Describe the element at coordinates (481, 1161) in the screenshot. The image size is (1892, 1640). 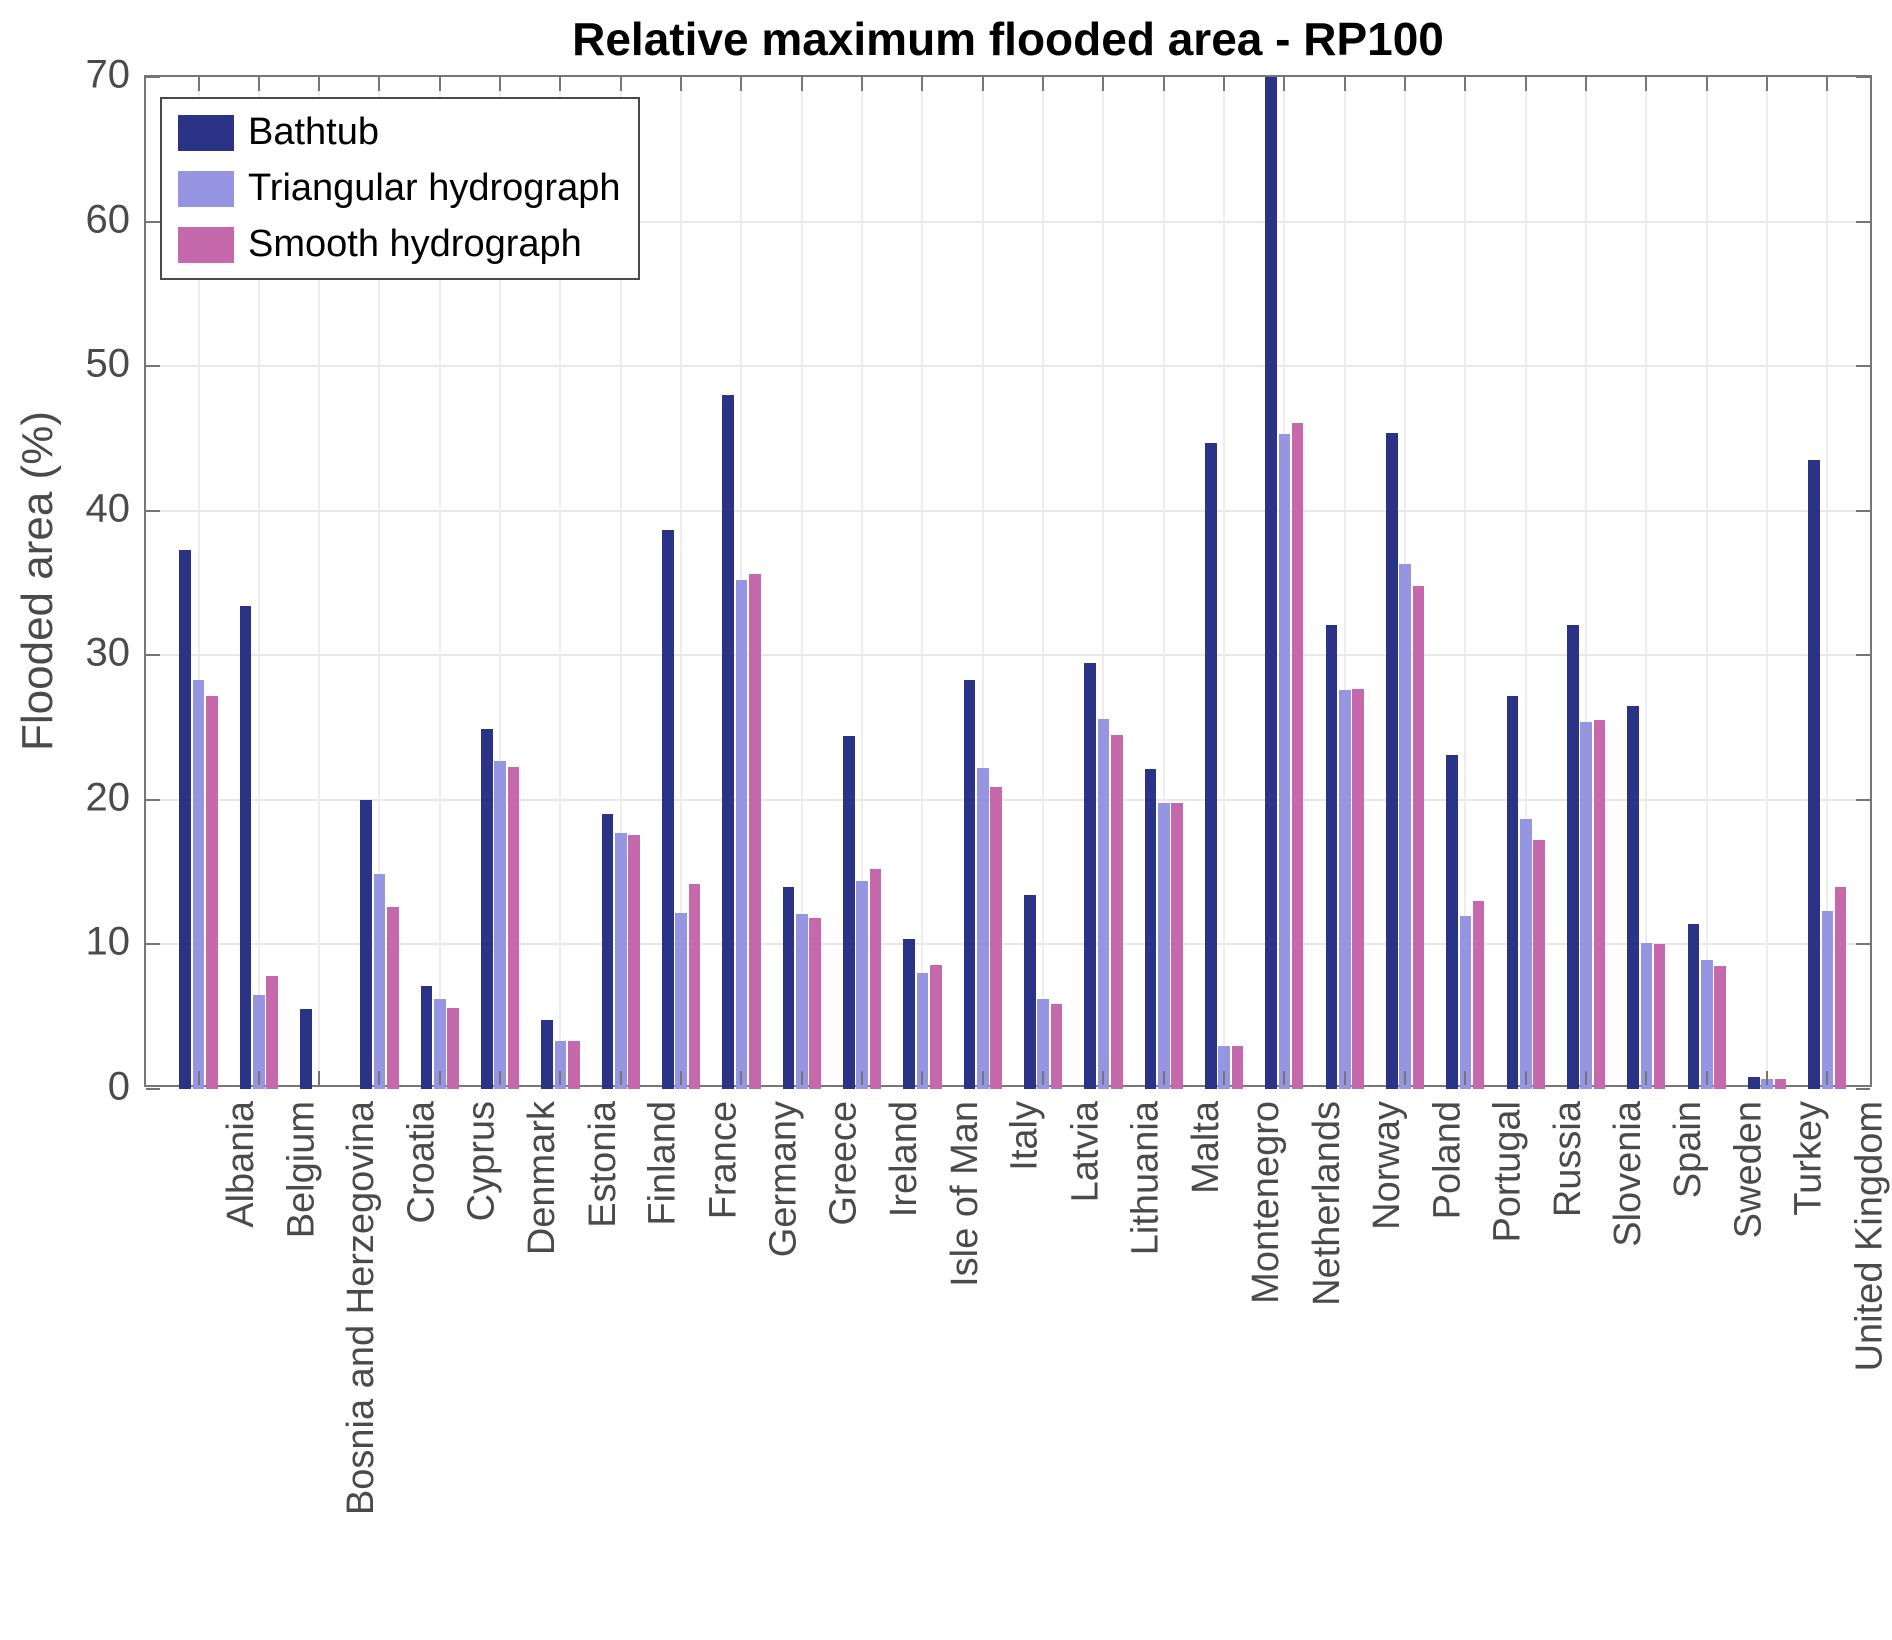
I see `x-tick-label-text: Cyprus` at that location.